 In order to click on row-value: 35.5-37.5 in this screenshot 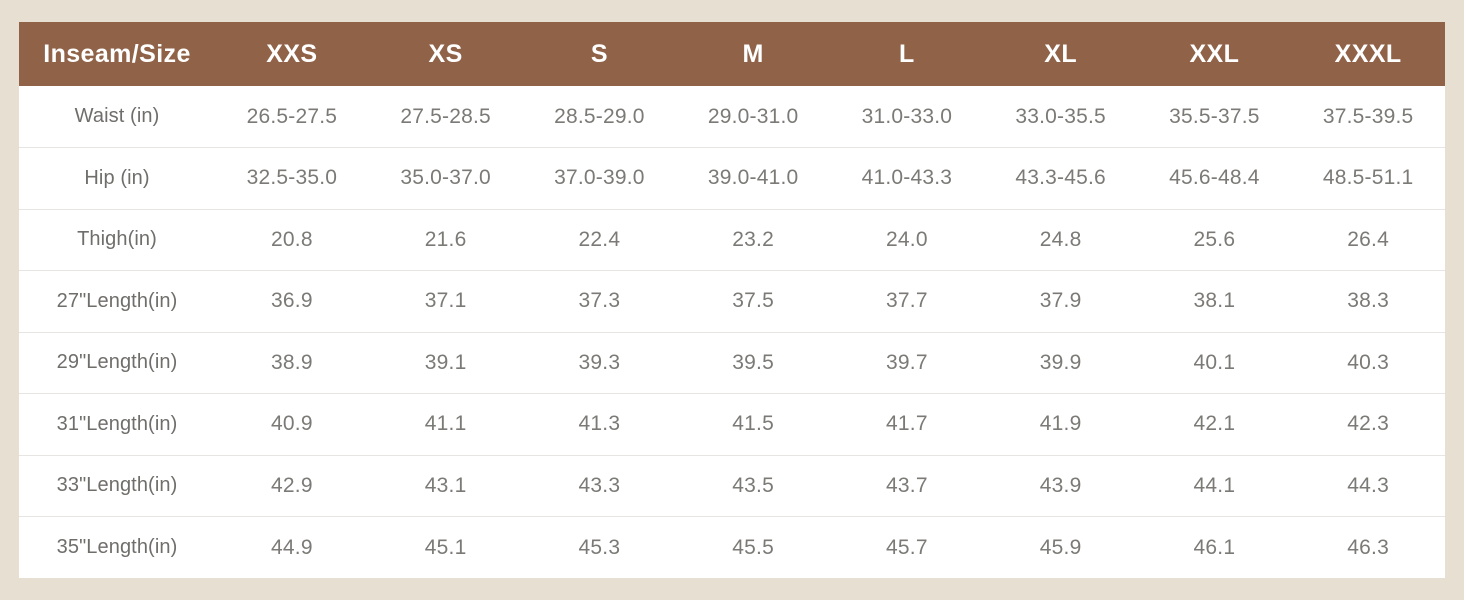, I will do `click(1214, 117)`.